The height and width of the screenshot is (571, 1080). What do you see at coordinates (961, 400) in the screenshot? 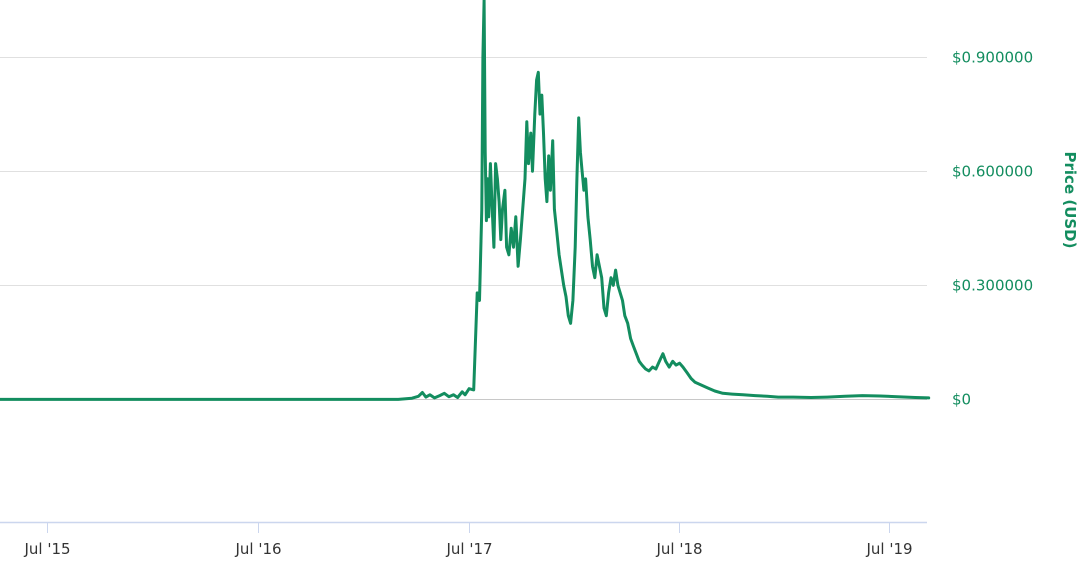
I see `y-tick-label-0: $0` at bounding box center [961, 400].